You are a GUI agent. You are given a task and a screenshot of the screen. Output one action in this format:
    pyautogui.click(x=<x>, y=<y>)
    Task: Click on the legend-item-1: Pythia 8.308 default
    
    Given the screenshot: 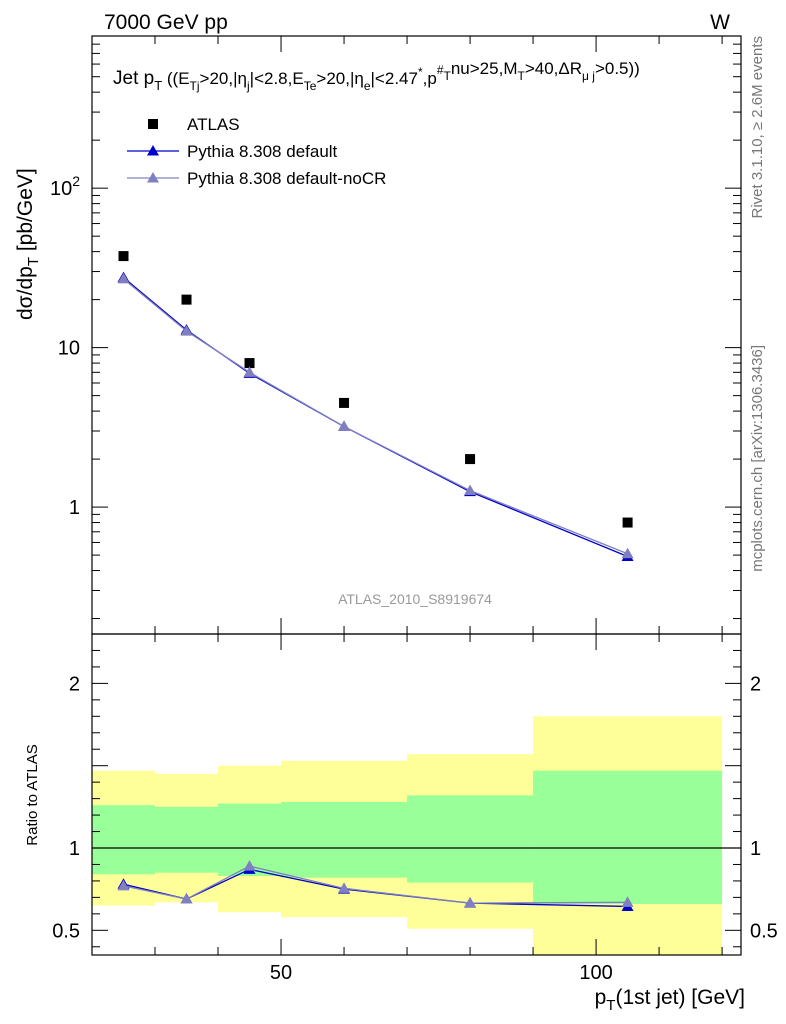 What is the action you would take?
    pyautogui.click(x=232, y=151)
    